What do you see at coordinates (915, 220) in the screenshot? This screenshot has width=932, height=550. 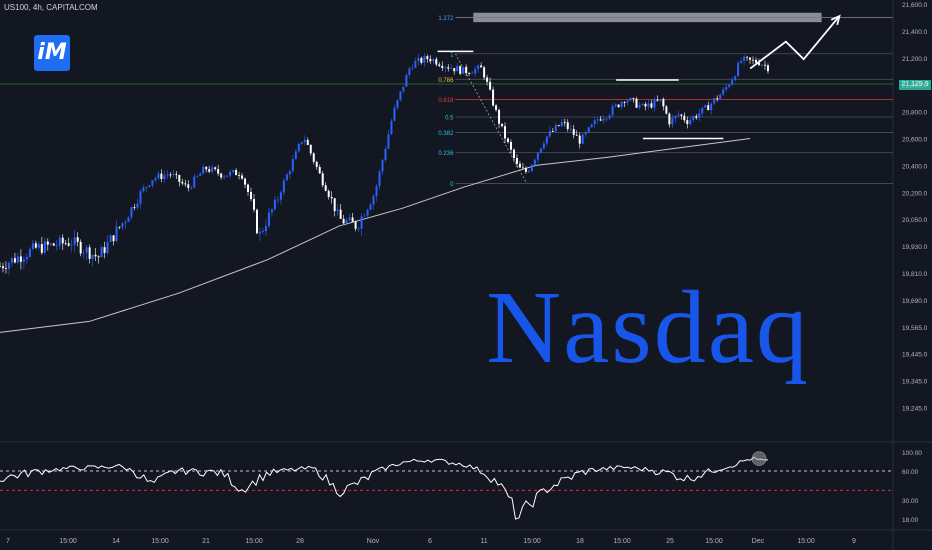 I see `price-tick-label: 20,050.0` at bounding box center [915, 220].